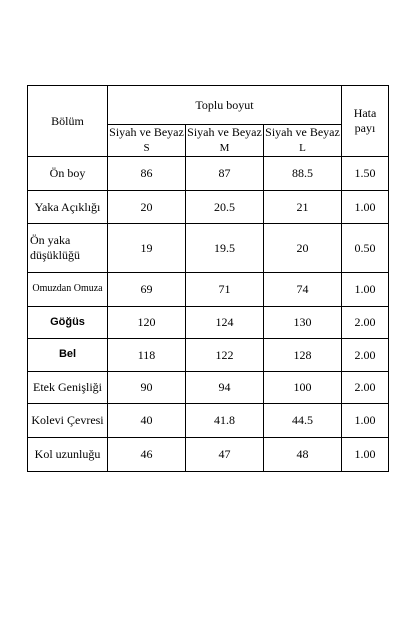 The width and height of the screenshot is (416, 624). What do you see at coordinates (224, 173) in the screenshot?
I see `value-m: 87` at bounding box center [224, 173].